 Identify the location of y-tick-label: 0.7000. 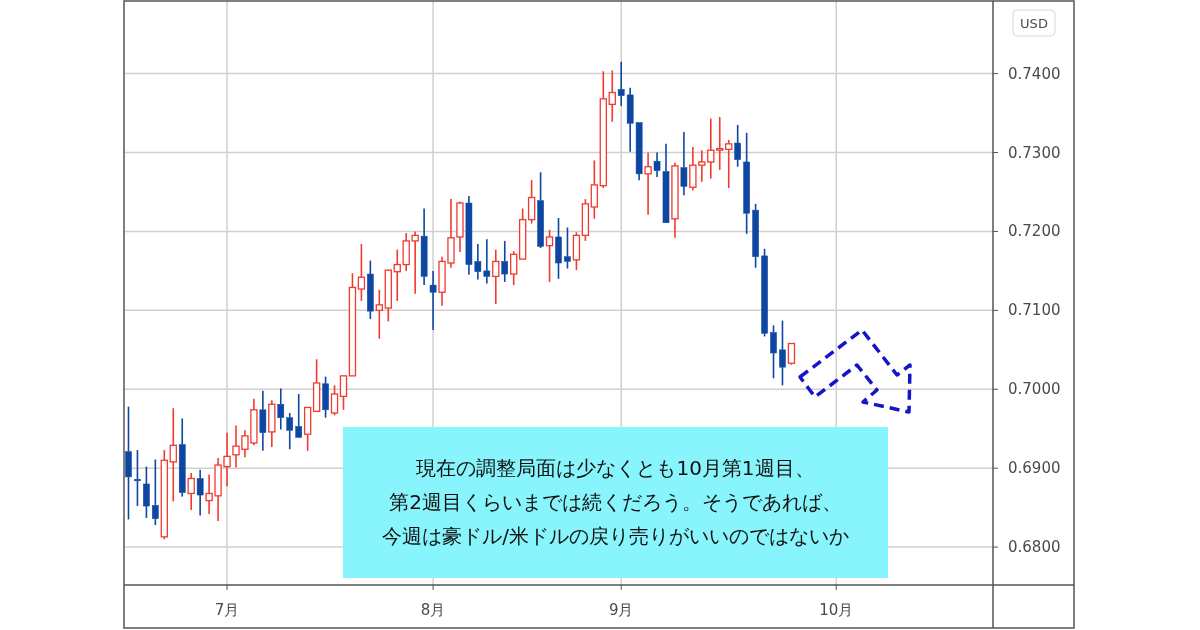
(1034, 389).